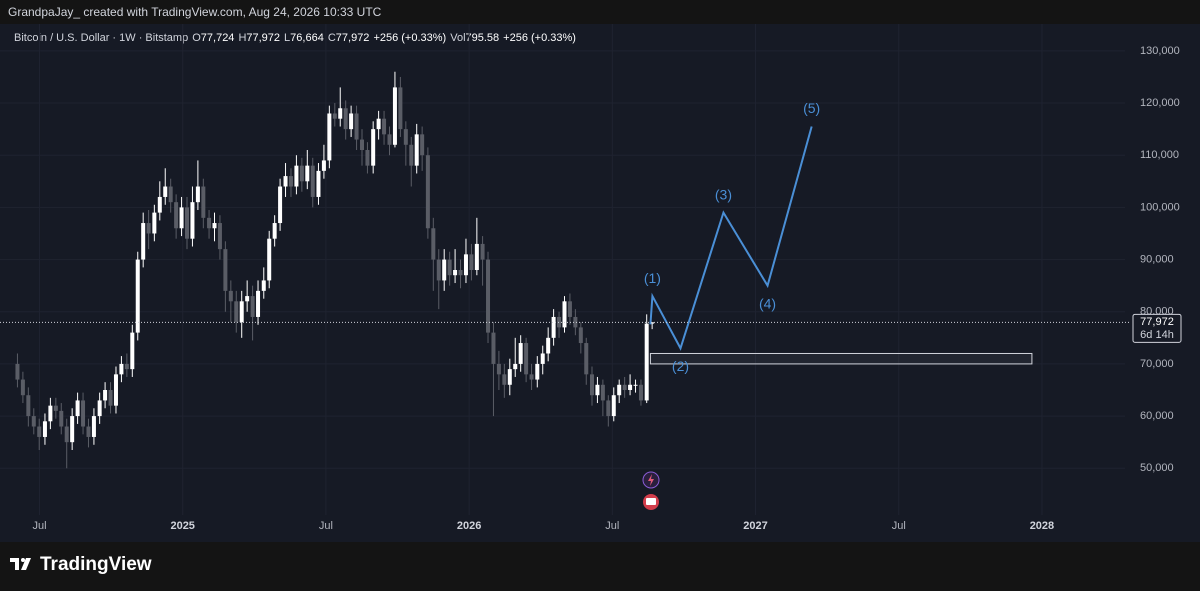 This screenshot has height=591, width=1200. What do you see at coordinates (1160, 207) in the screenshot?
I see `y-tick-label: 100,000` at bounding box center [1160, 207].